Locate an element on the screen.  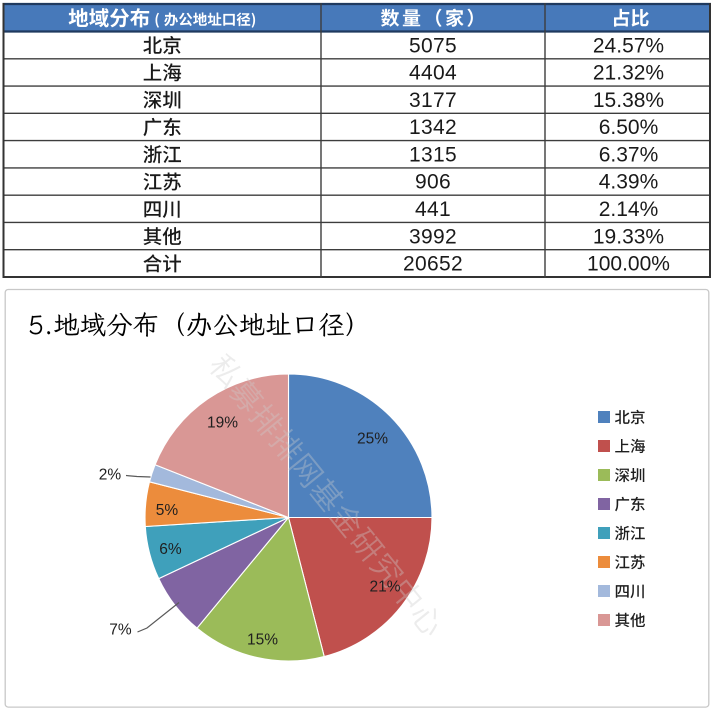
svg-text: 5% is located at coordinates (167, 510).